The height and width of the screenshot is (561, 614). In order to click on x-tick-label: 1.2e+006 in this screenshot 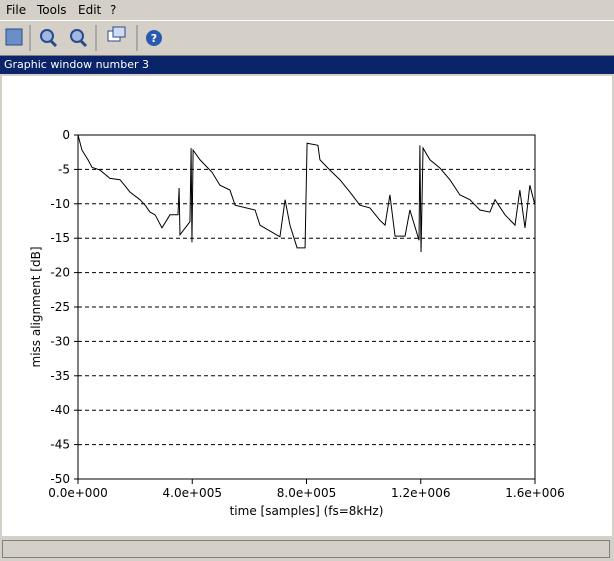, I will do `click(420, 493)`.